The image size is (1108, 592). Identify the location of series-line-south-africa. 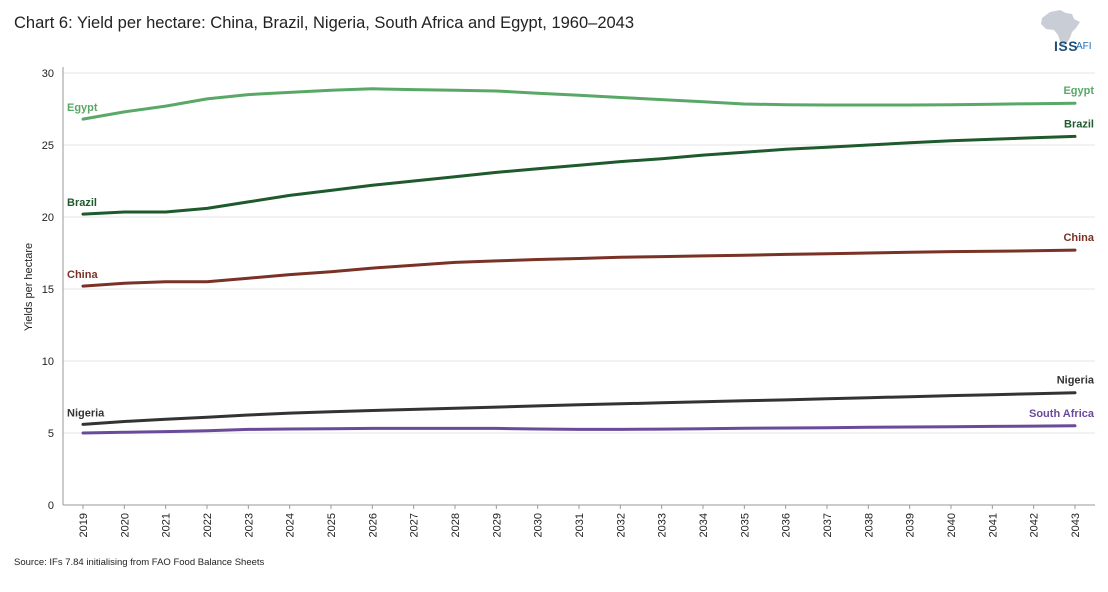
(579, 429).